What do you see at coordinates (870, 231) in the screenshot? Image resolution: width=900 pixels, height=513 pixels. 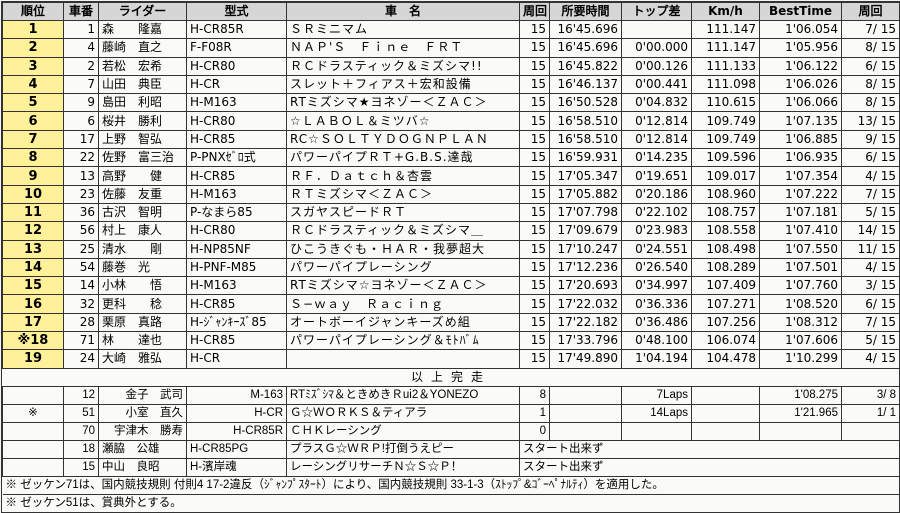 I see `cell-best-lap: 14/ 15` at bounding box center [870, 231].